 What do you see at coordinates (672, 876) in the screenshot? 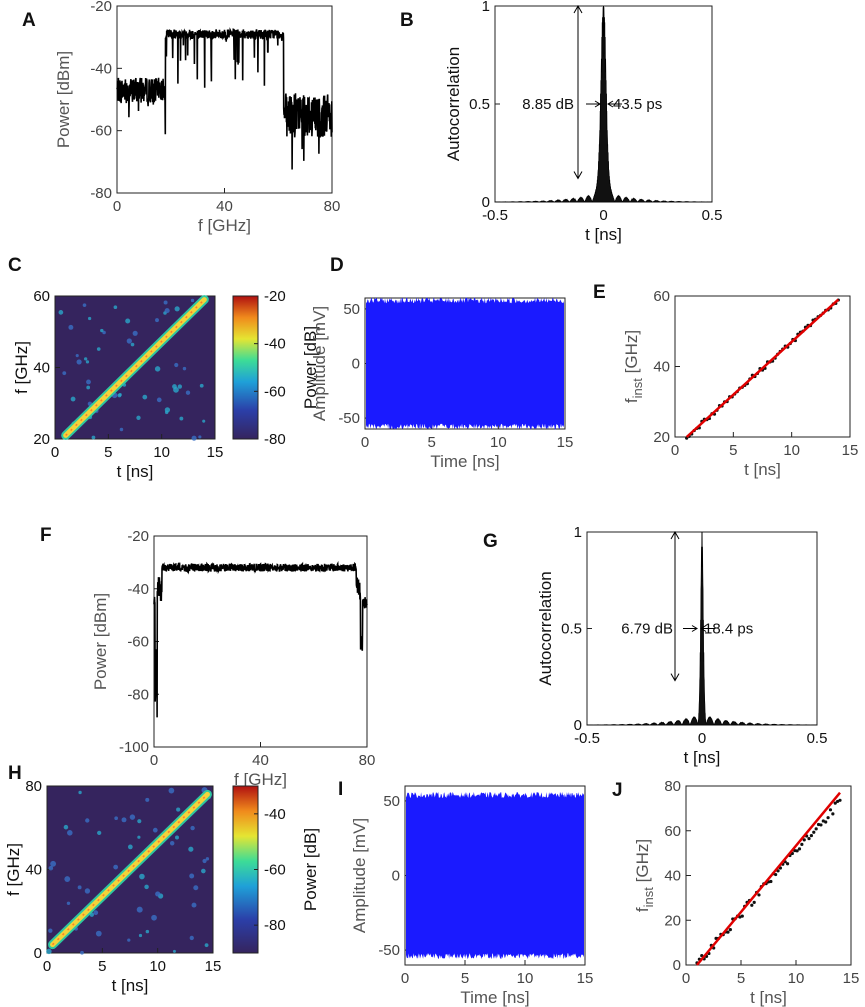
I see `y-tick-label-J: 40` at bounding box center [672, 876].